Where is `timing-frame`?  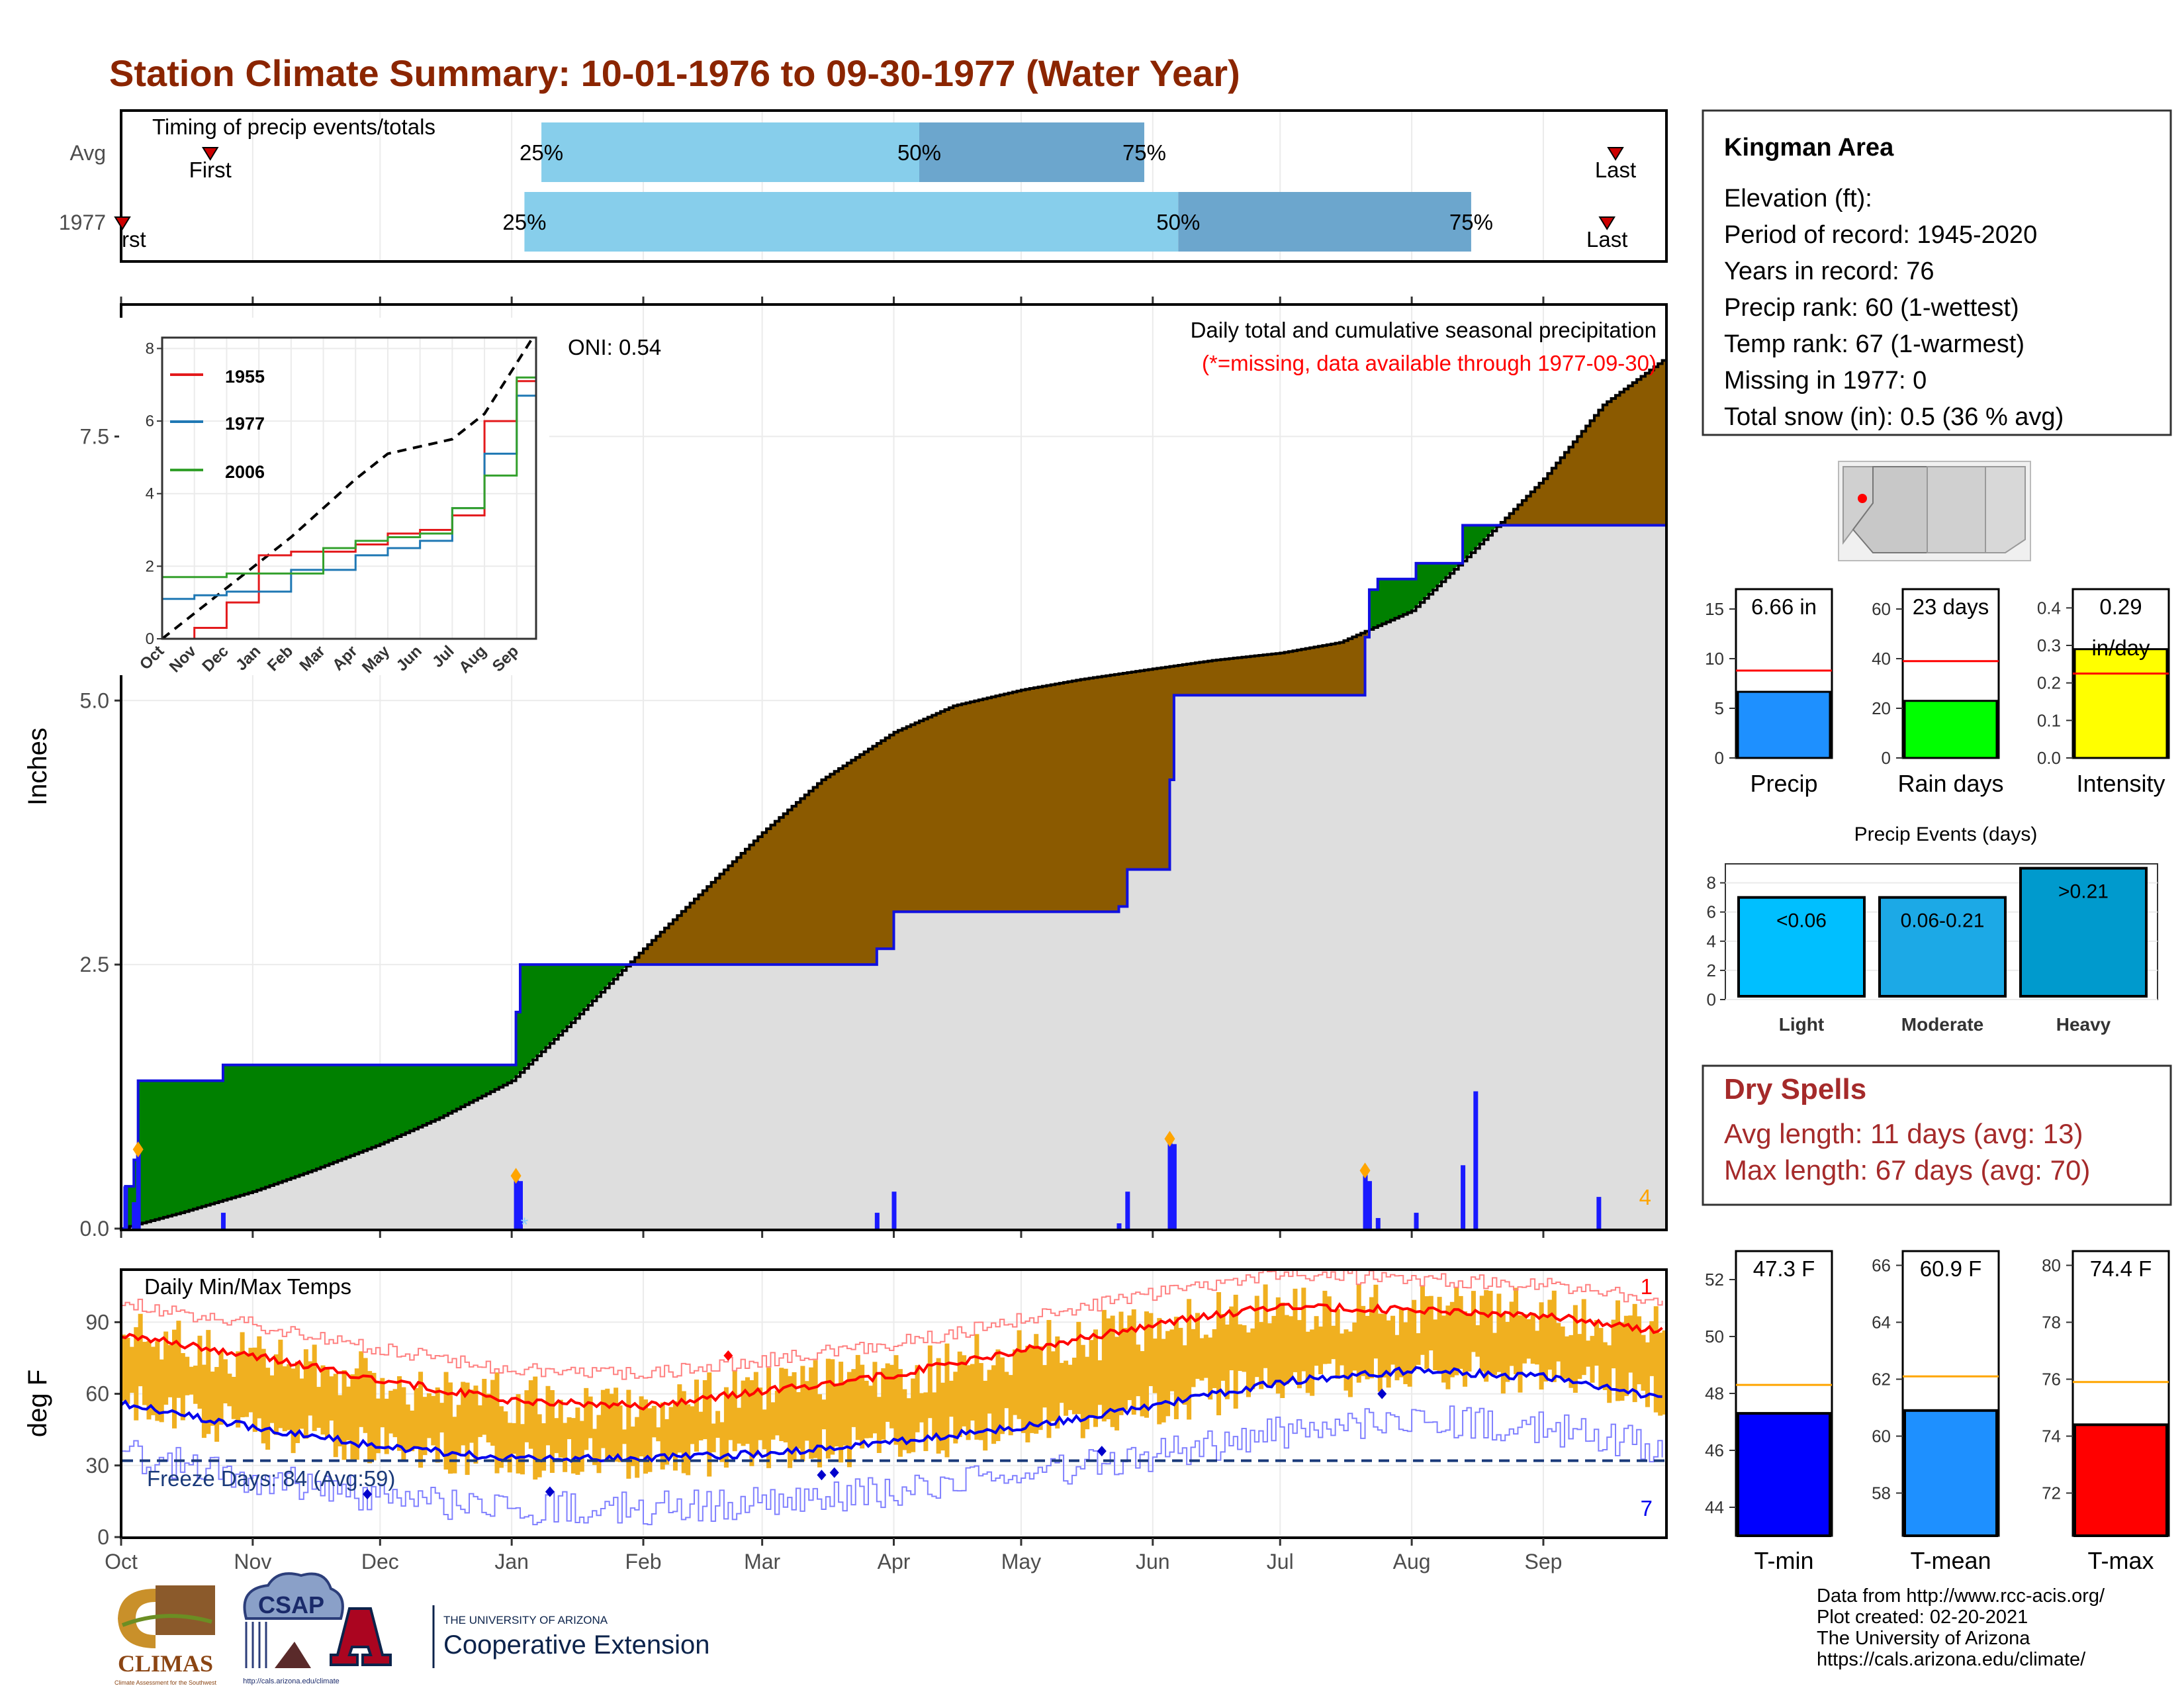
timing-frame is located at coordinates (894, 186).